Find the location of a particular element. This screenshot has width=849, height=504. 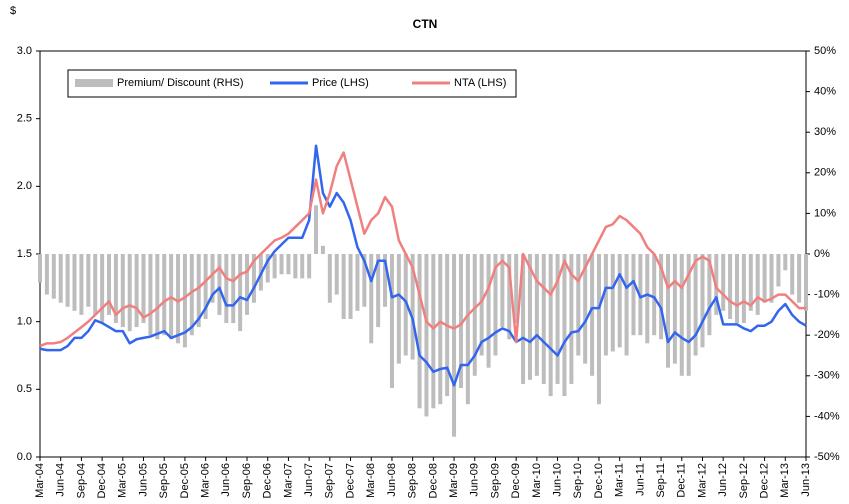

x-tick-label: Jun-11 is located at coordinates (640, 479).